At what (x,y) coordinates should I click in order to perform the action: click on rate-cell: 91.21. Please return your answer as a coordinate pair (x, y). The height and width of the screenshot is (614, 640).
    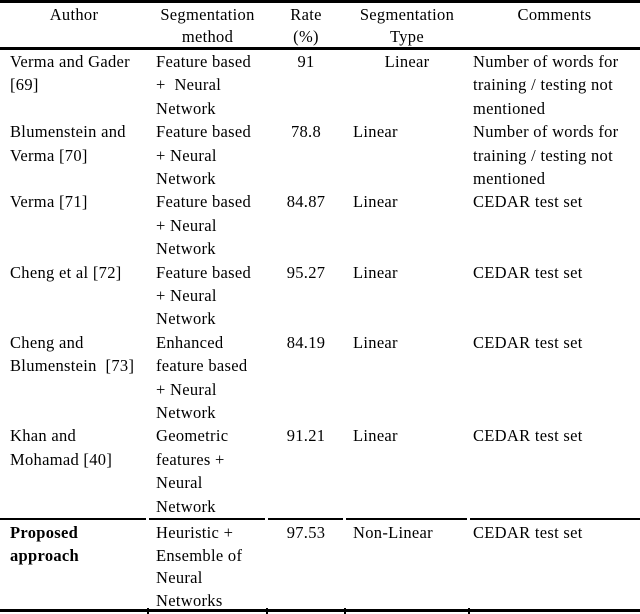
    Looking at the image, I should click on (306, 436).